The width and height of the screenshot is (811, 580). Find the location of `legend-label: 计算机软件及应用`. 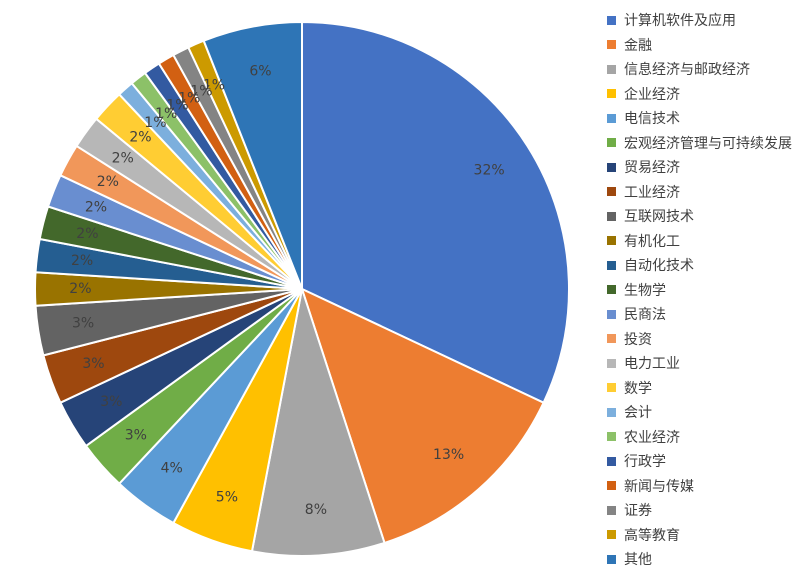

legend-label: 计算机软件及应用 is located at coordinates (680, 21).